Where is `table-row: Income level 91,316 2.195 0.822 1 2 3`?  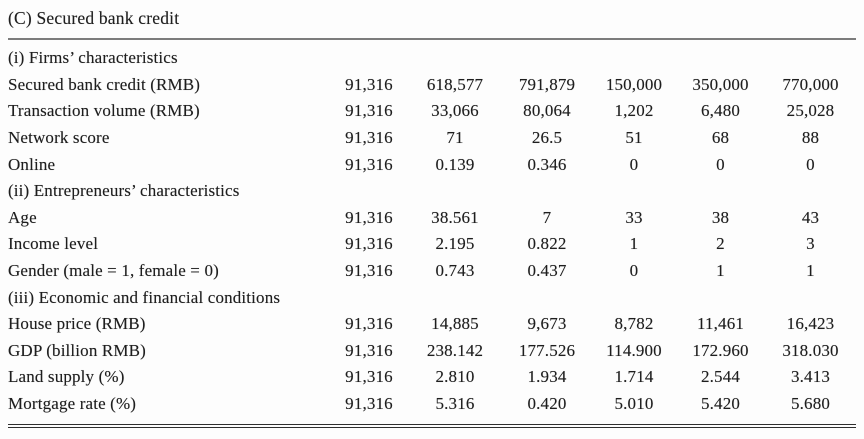 table-row: Income level 91,316 2.195 0.822 1 2 3 is located at coordinates (432, 244).